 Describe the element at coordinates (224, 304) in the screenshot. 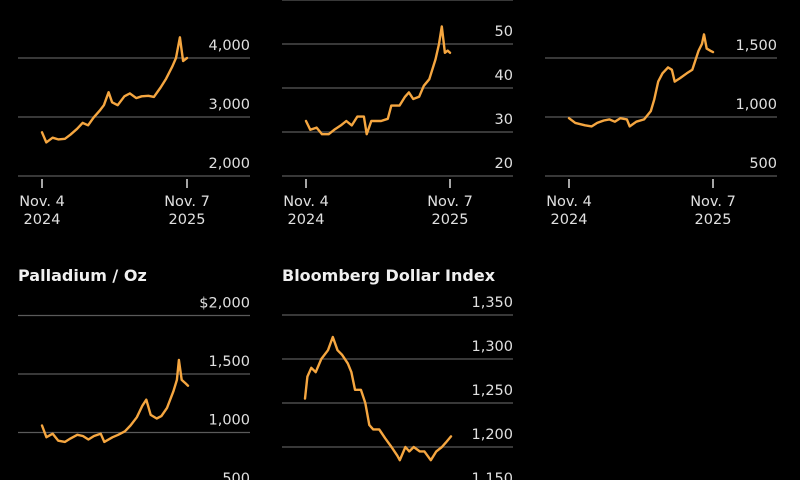

I see `y-tick-label: $2,000` at that location.